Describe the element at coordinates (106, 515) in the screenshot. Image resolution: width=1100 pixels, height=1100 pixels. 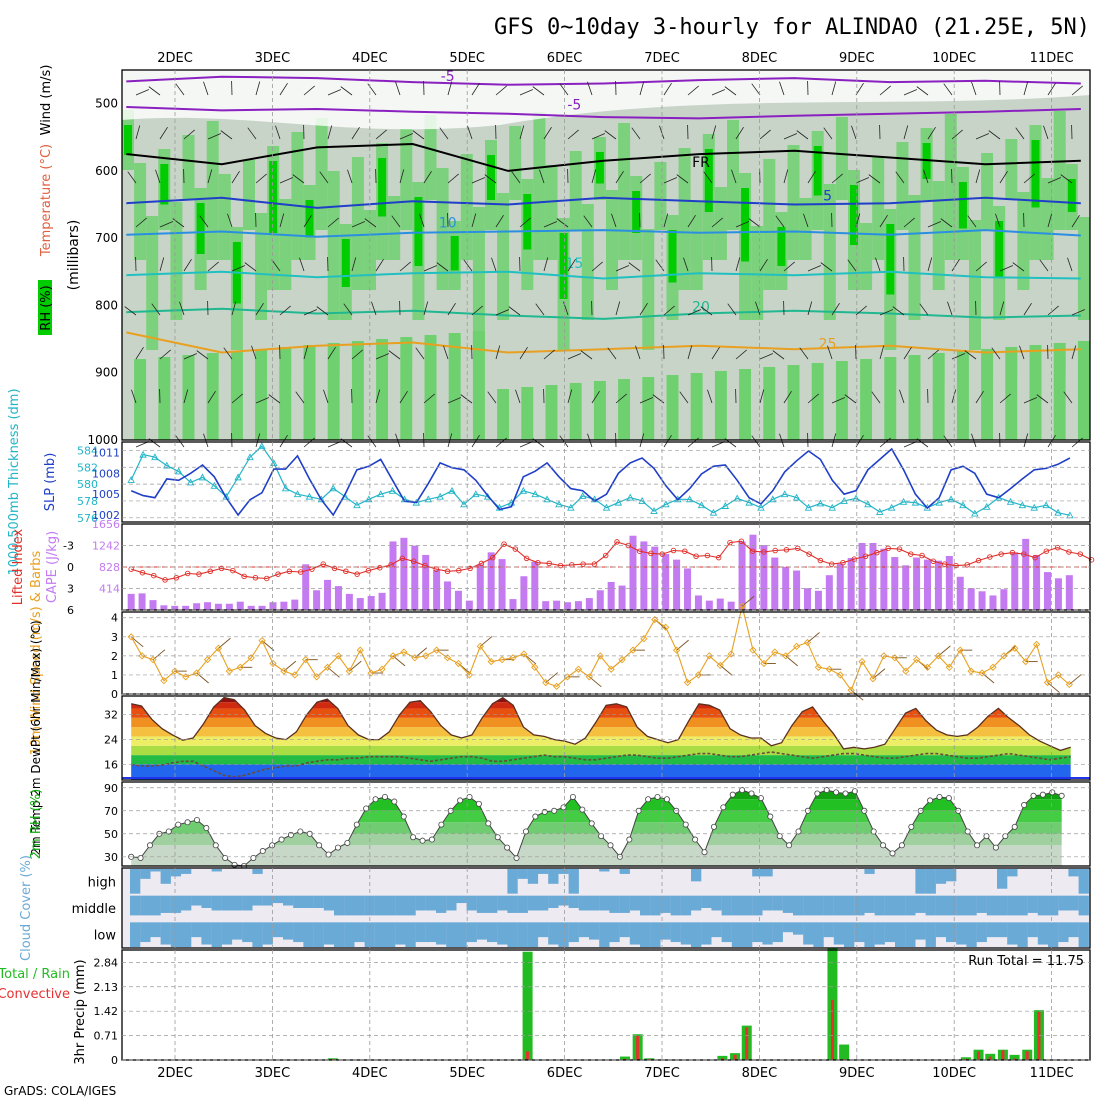
I see `slp-tick: 1002` at that location.